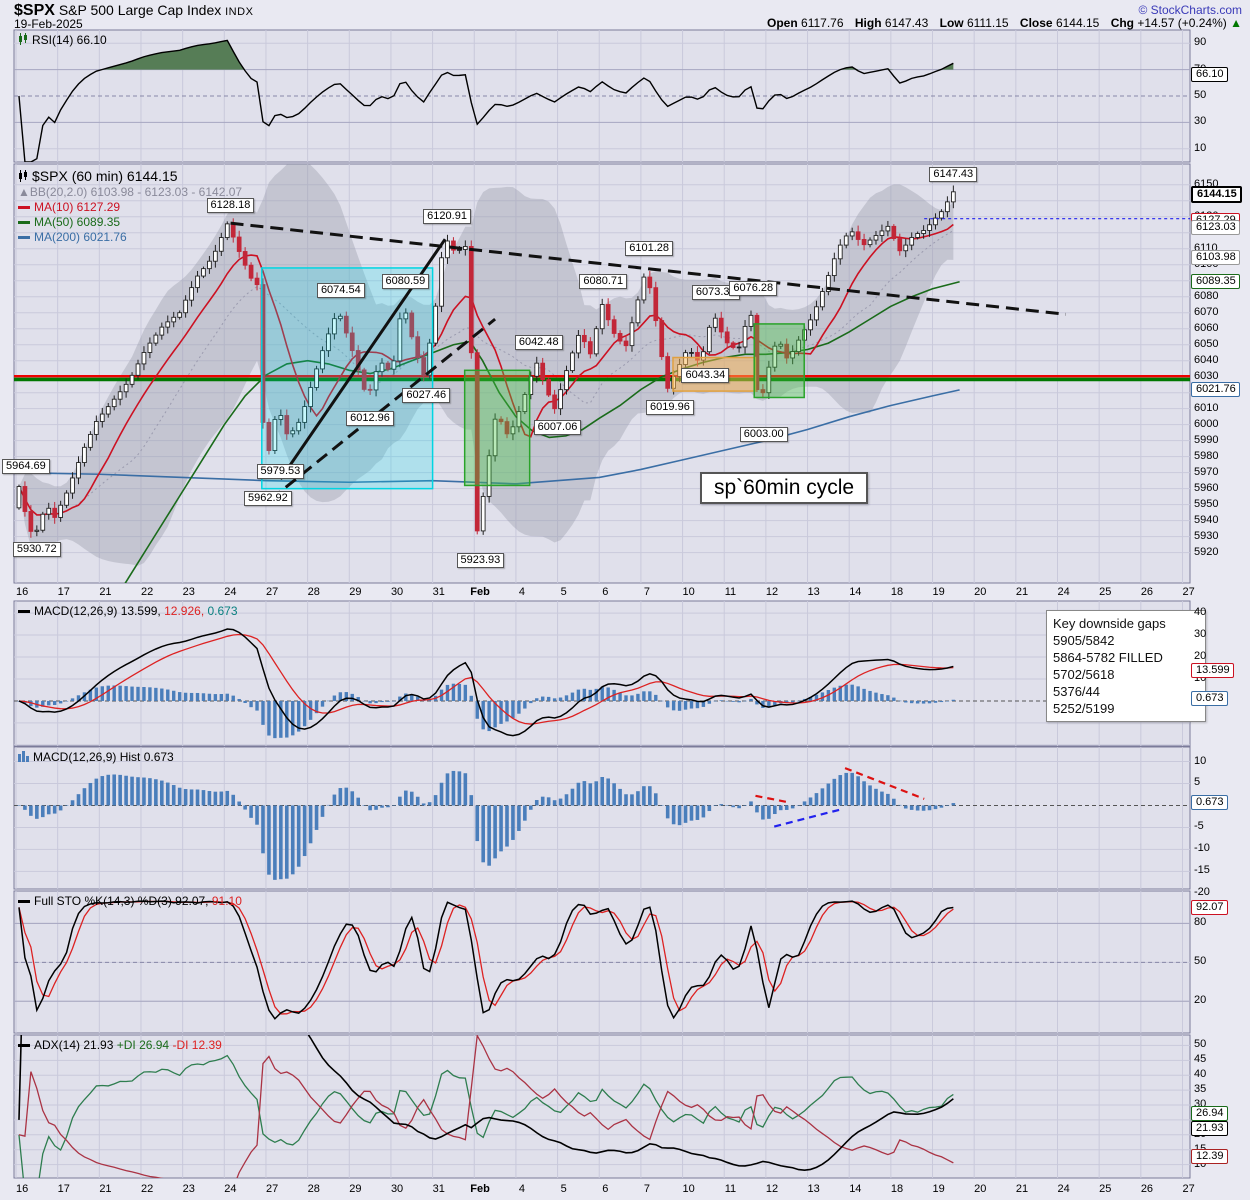  I want to click on date-tick-label: 25, so click(1105, 1189).